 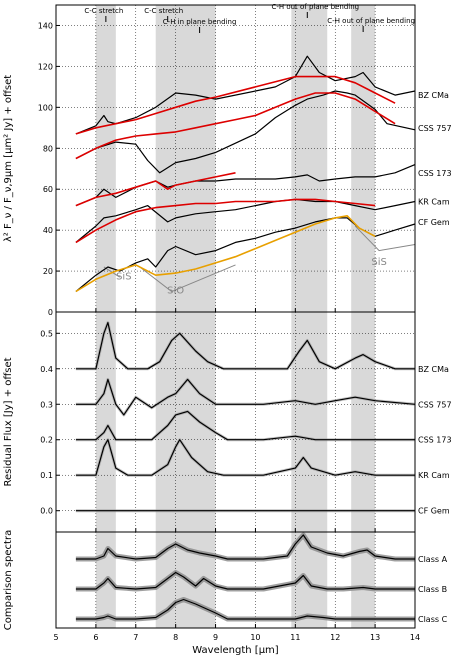 What do you see at coordinates (46, 369) in the screenshot?
I see `ytick-label-1-4: 0.4` at bounding box center [46, 369].